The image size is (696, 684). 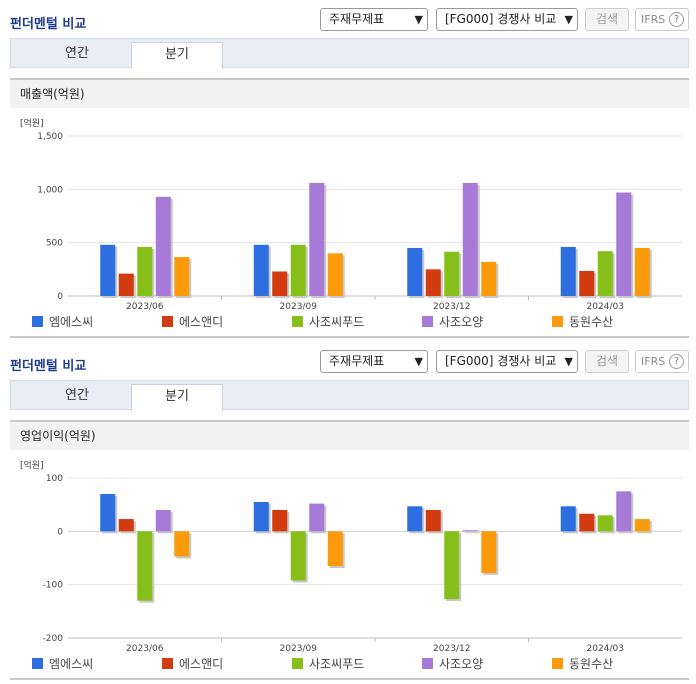 What do you see at coordinates (53, 586) in the screenshot?
I see `y-tick-label: -100` at bounding box center [53, 586].